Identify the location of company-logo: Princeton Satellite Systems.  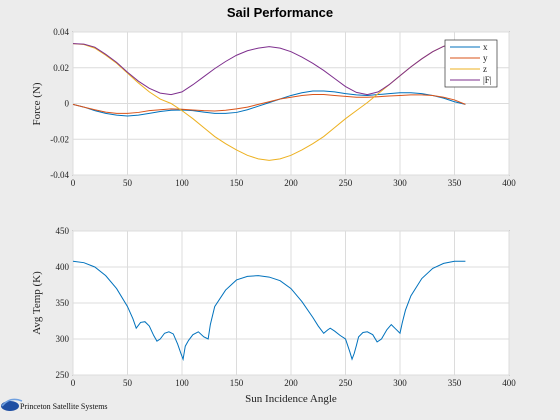
(54, 404).